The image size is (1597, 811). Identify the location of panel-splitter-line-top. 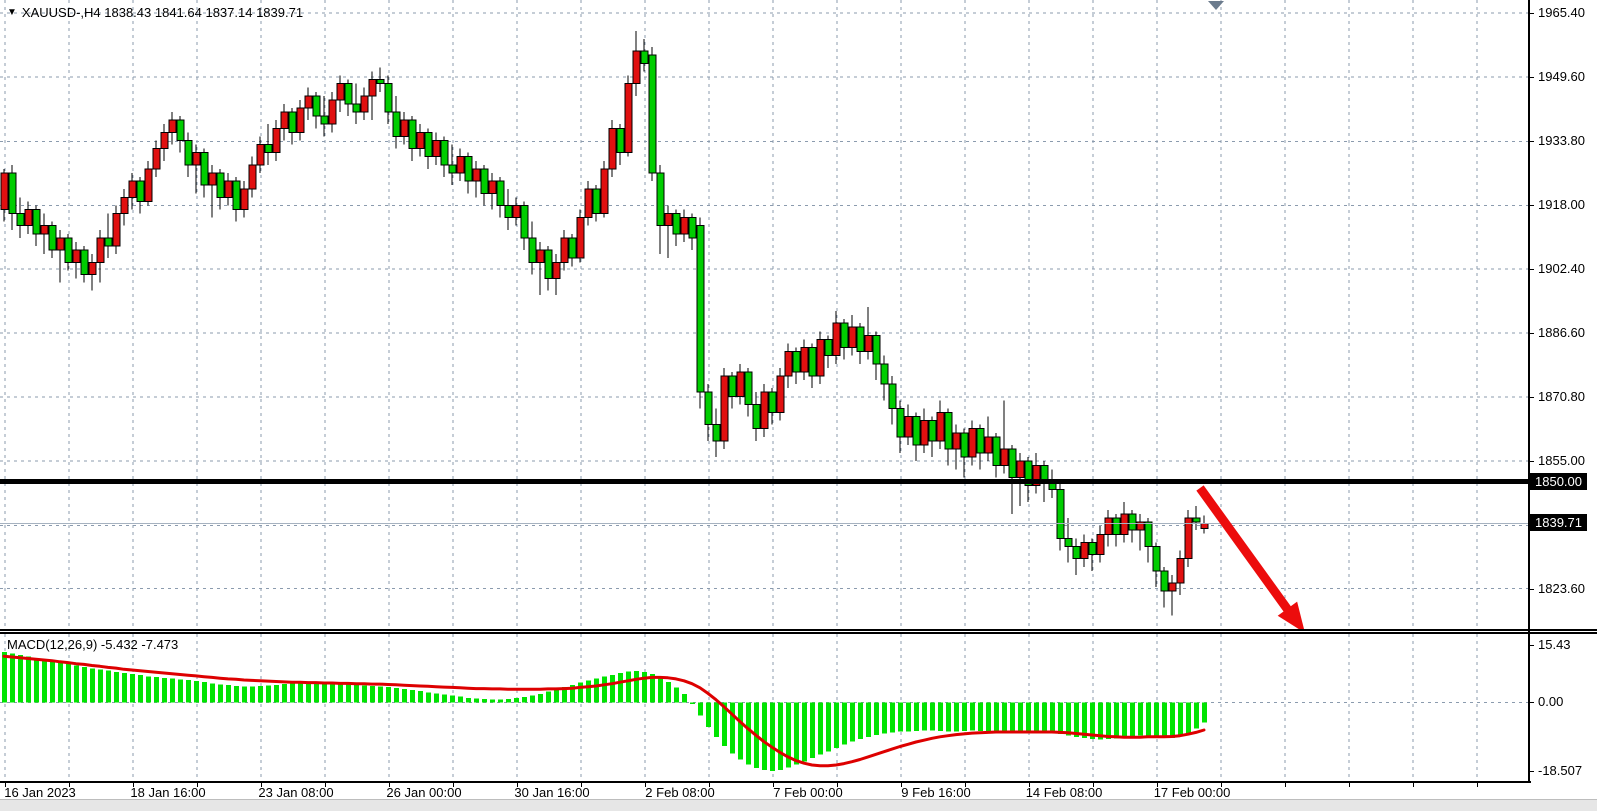
(798, 630).